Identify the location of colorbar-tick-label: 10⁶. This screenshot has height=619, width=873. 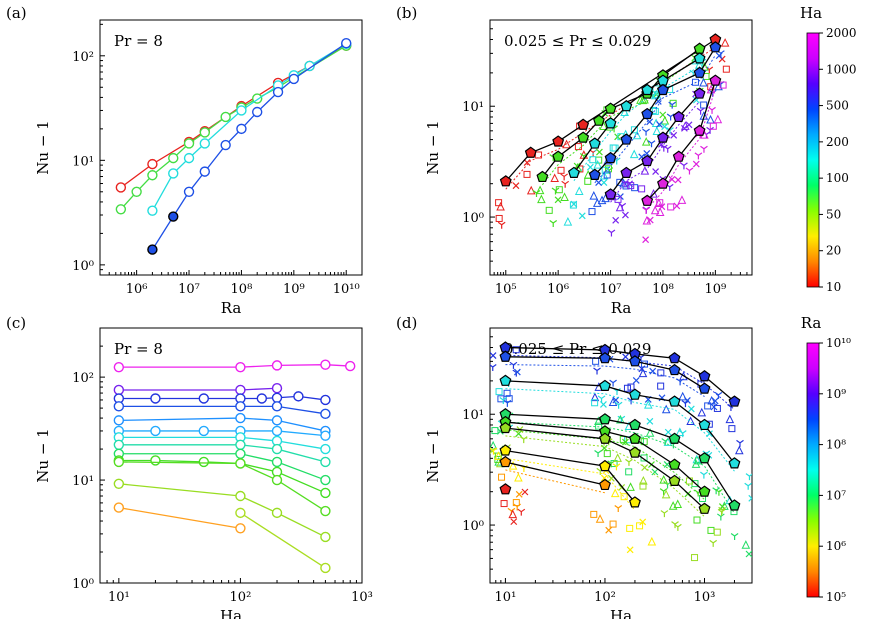
(836, 546).